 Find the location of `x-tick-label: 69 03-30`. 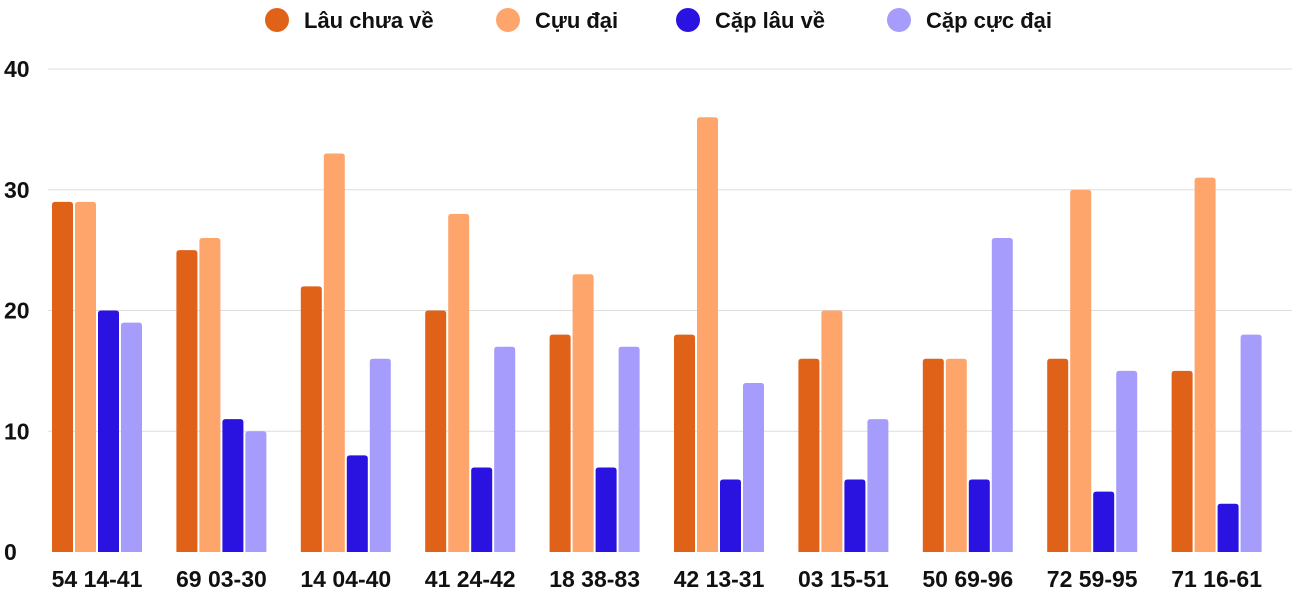

x-tick-label: 69 03-30 is located at coordinates (221, 579).